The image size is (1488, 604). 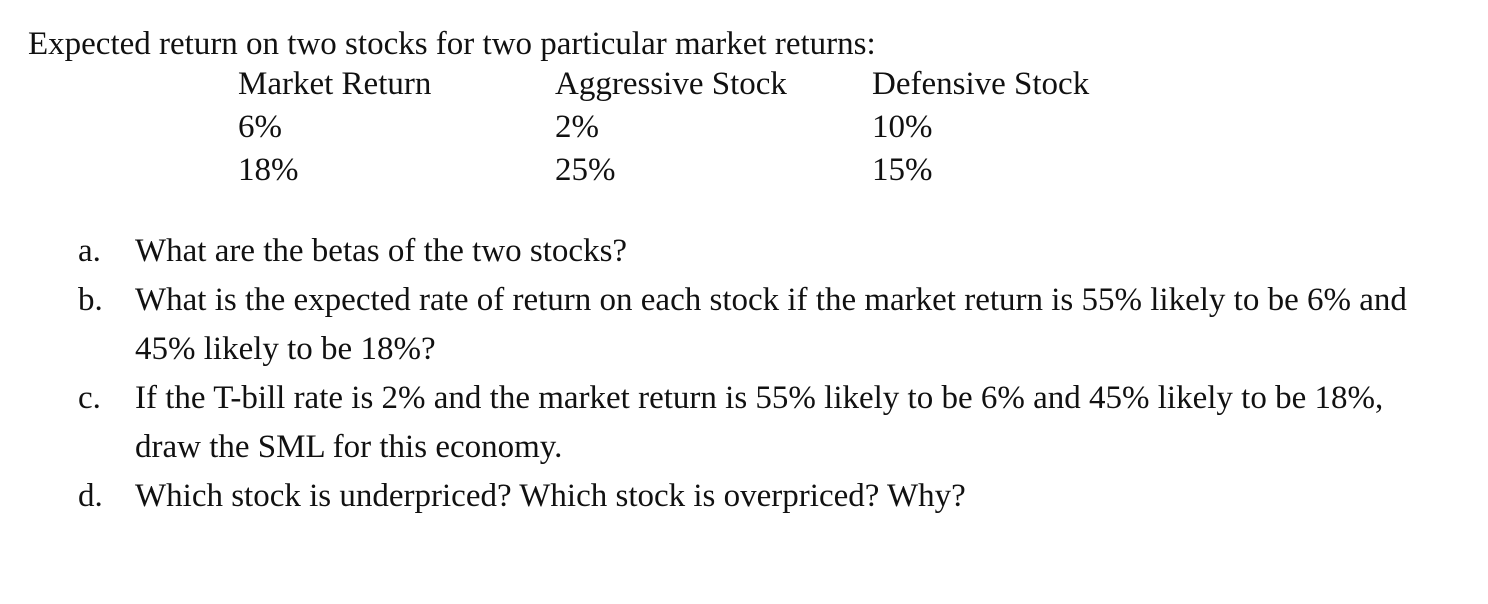 What do you see at coordinates (577, 127) in the screenshot?
I see `cell-aggressive-stock: 2%` at bounding box center [577, 127].